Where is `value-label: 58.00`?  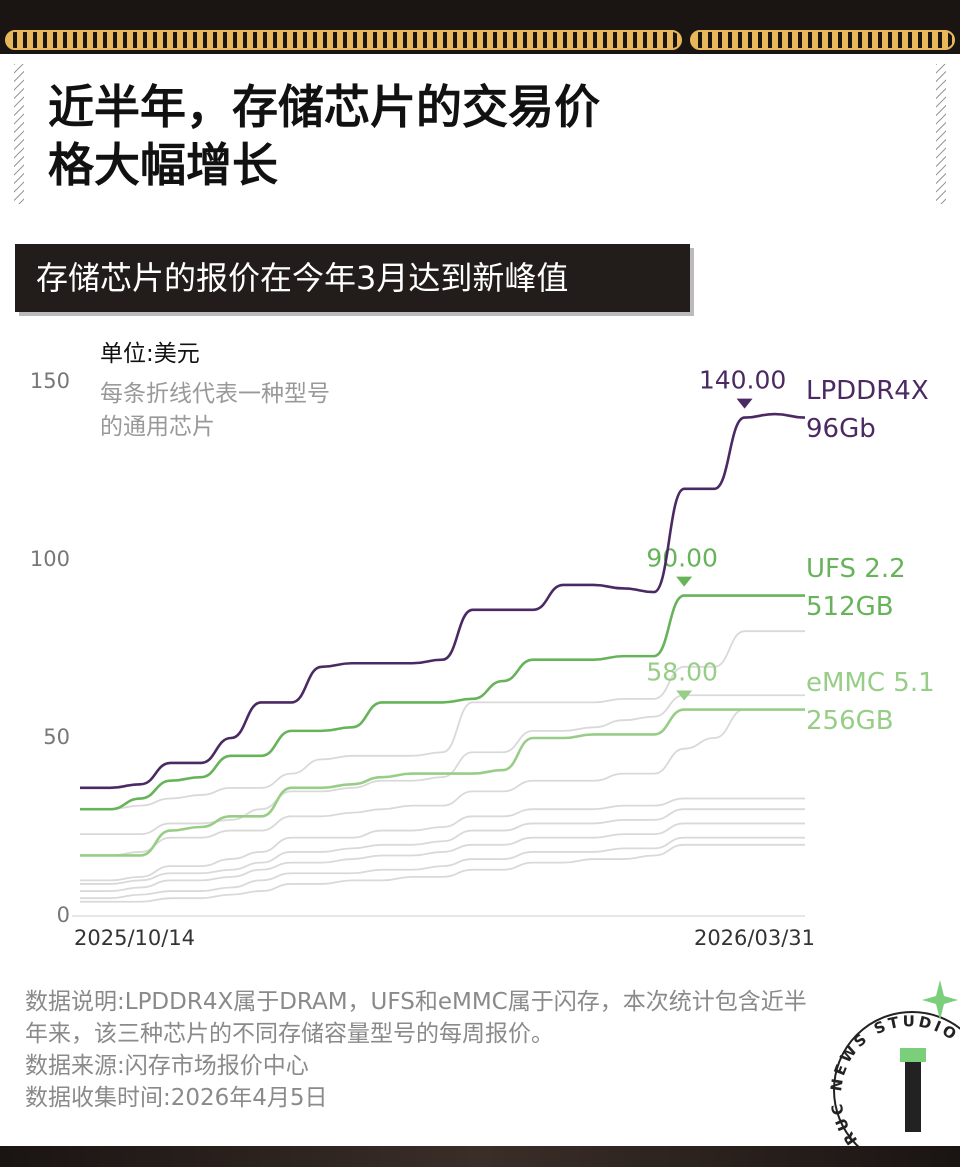
value-label: 58.00 is located at coordinates (682, 672).